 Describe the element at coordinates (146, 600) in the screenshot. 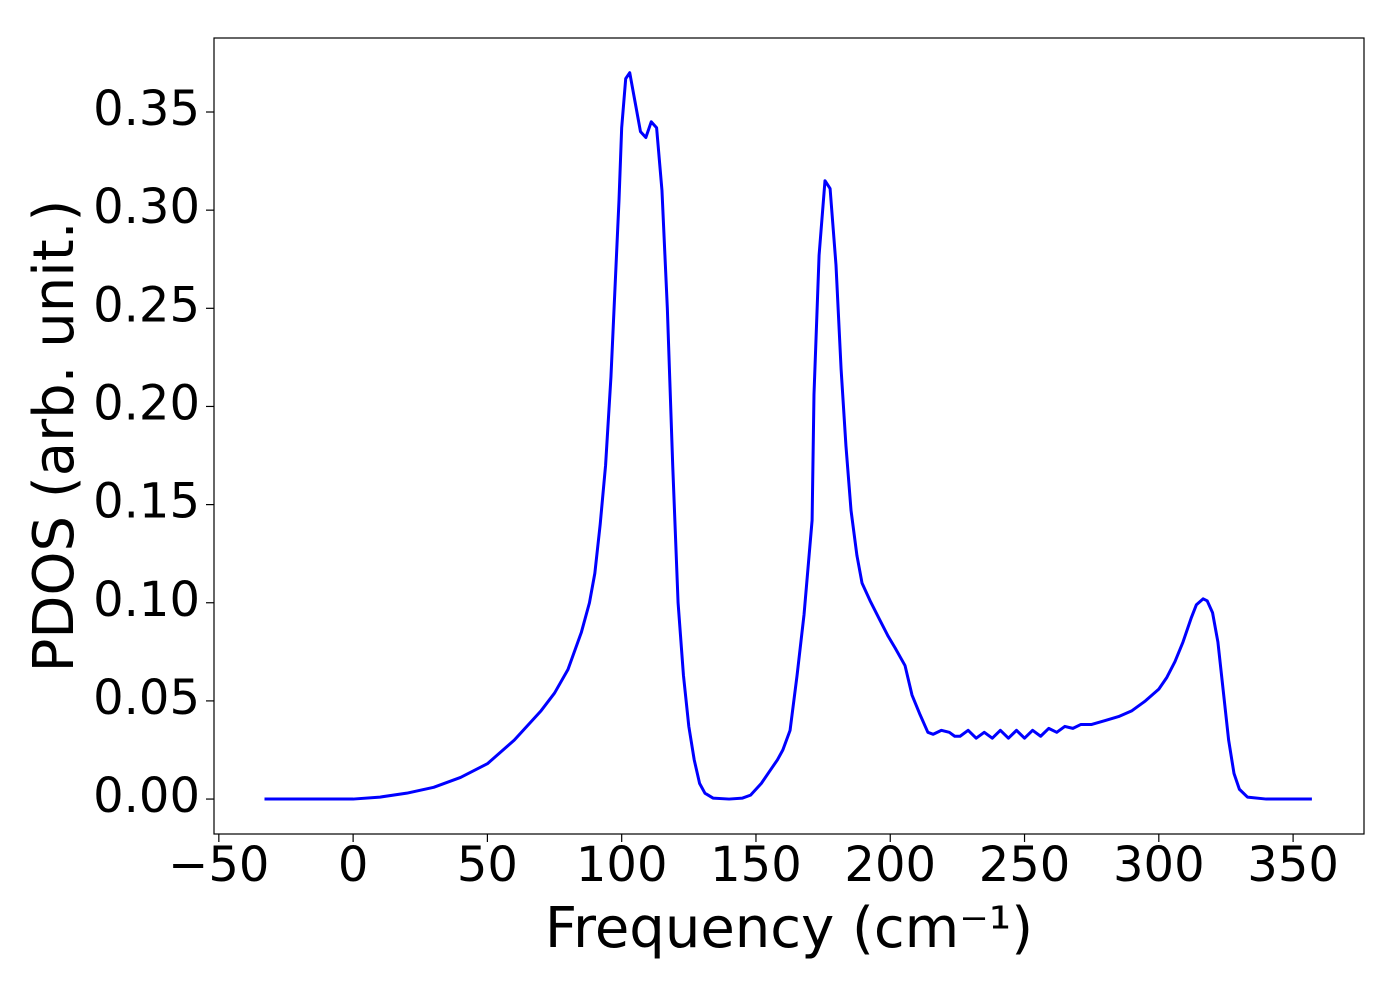

I see `y-tick-label: 0.10` at that location.